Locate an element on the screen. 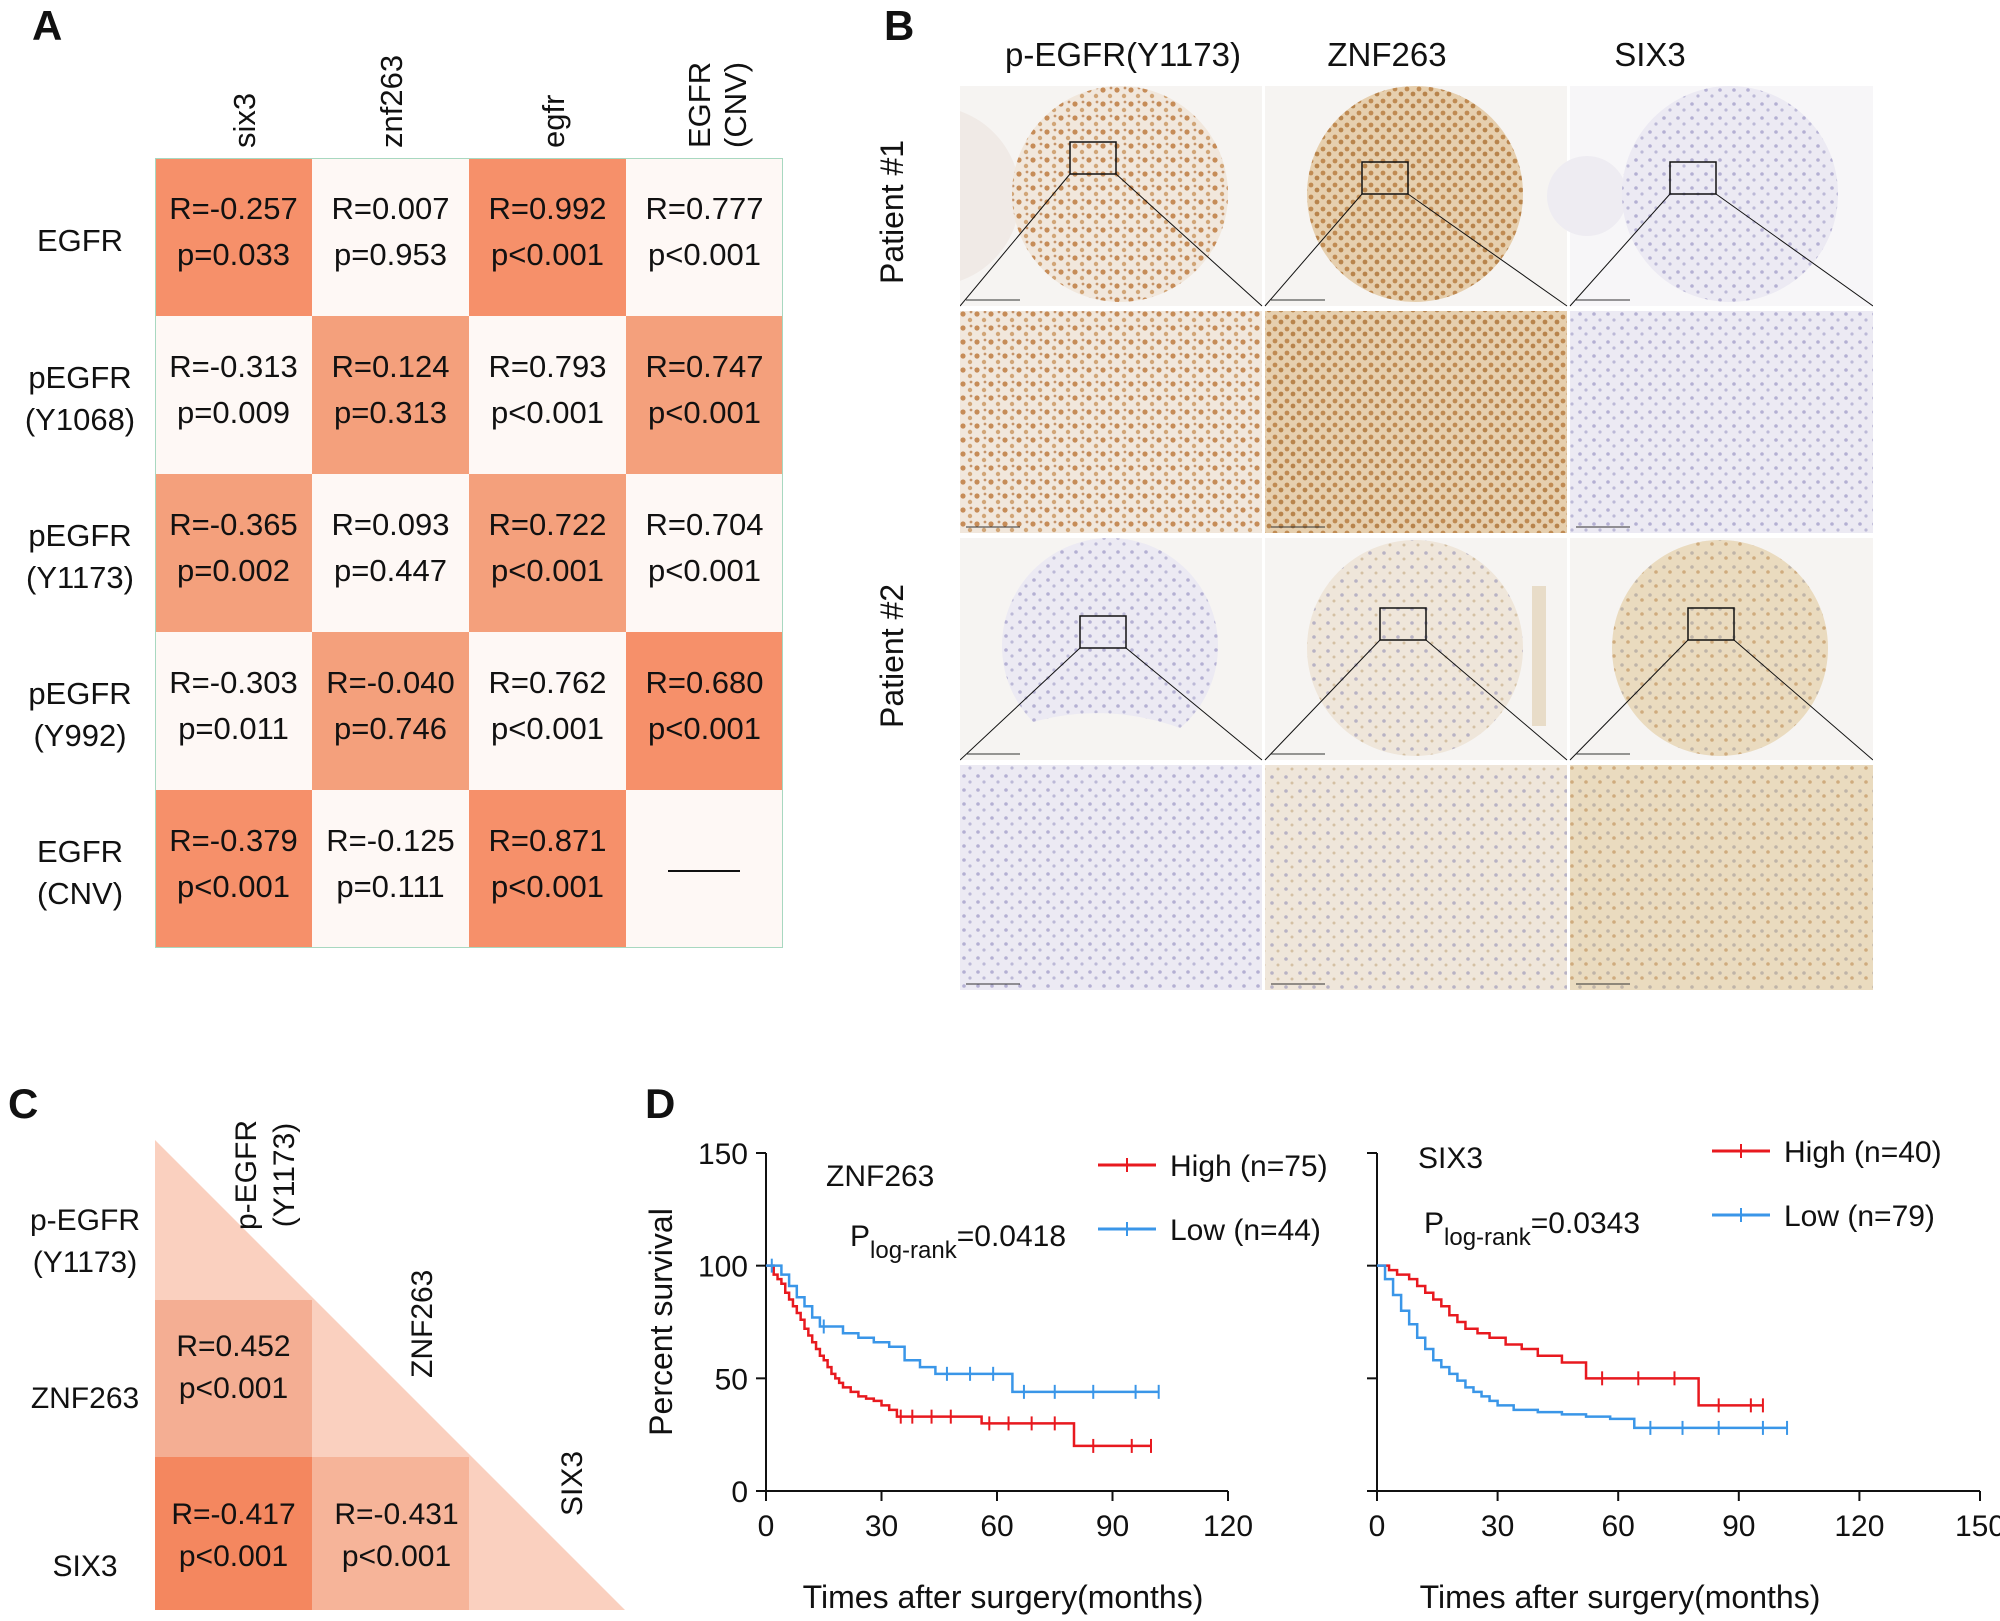 The width and height of the screenshot is (2000, 1621). a-cell-r-value: R=0.793 is located at coordinates (547, 366).